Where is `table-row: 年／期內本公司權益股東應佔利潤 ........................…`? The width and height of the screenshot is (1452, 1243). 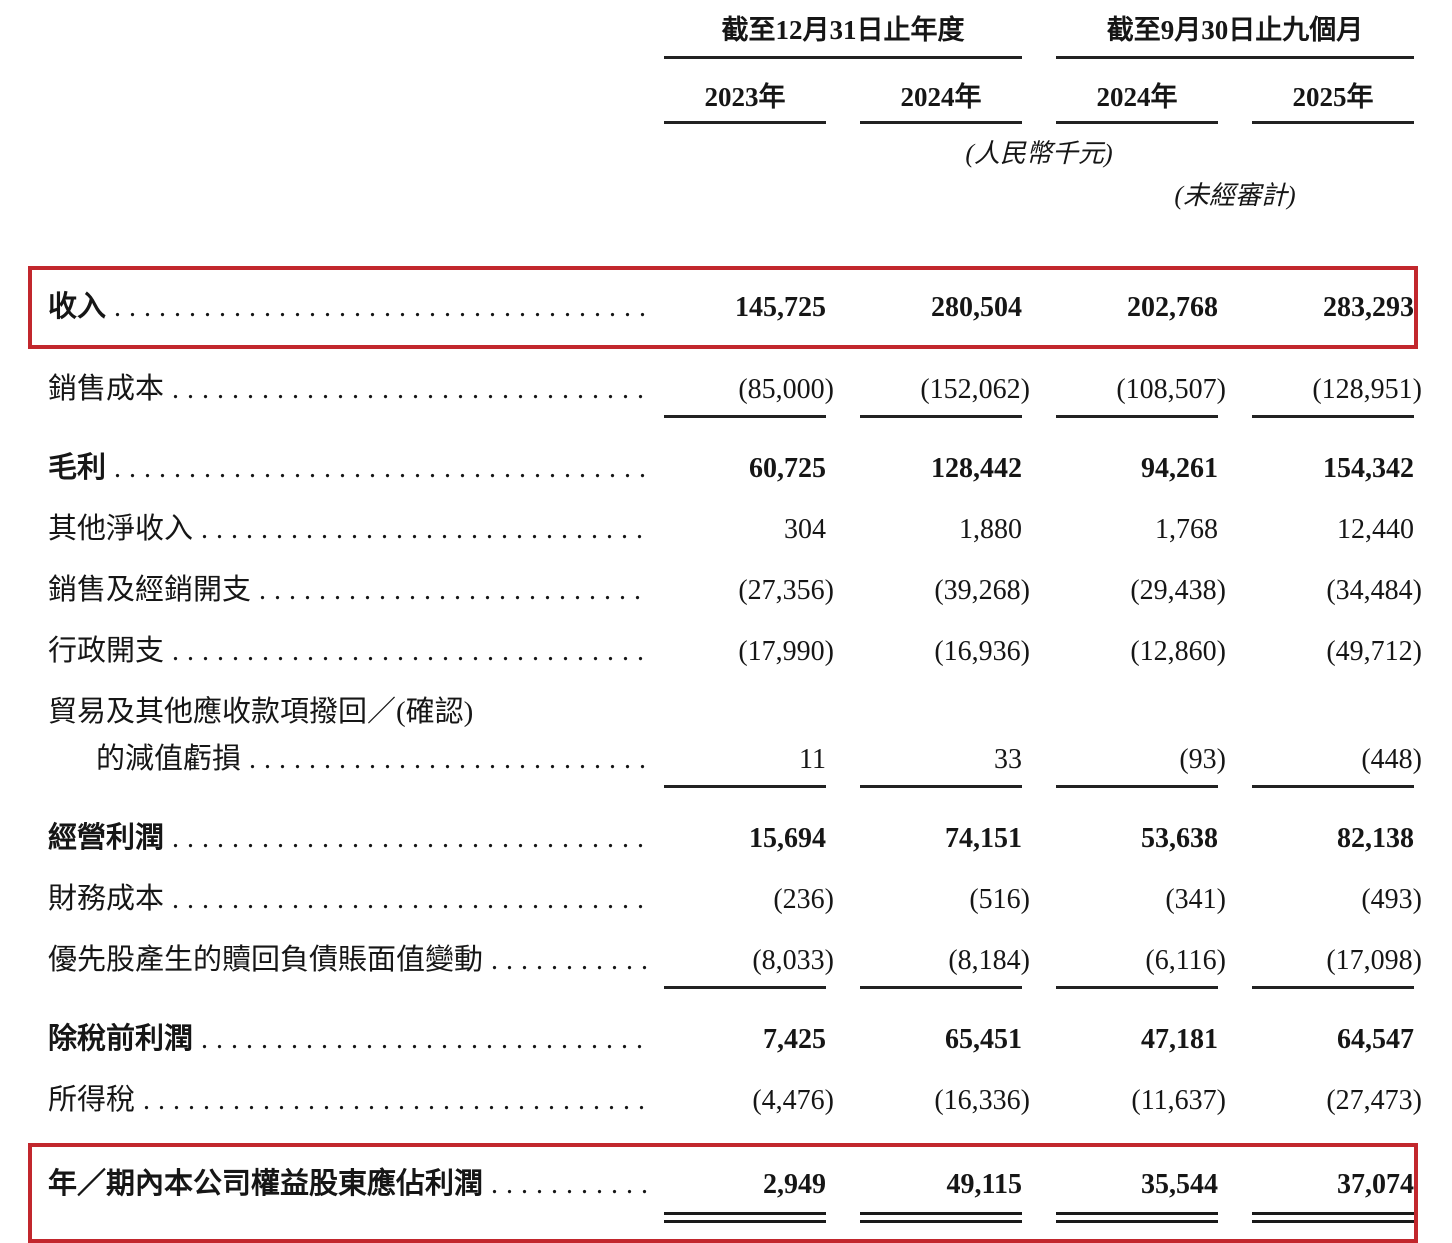
table-row: 年／期內本公司權益股東應佔利潤 ........................… is located at coordinates (723, 1193).